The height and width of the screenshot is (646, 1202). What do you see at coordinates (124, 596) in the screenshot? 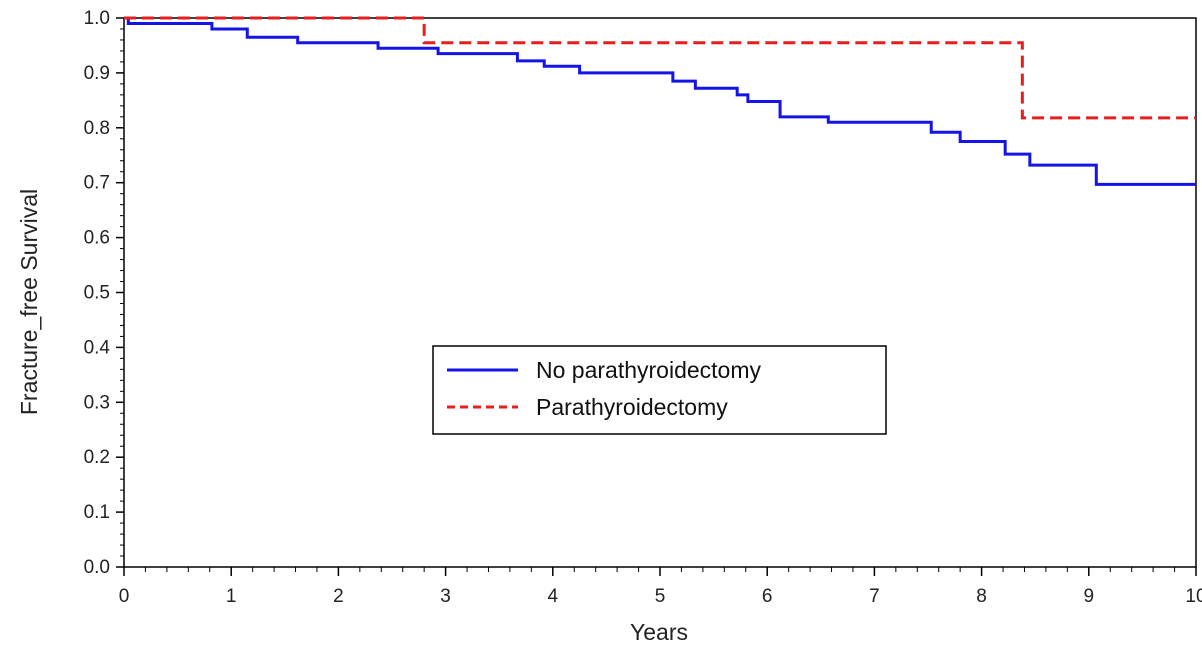
I see `x-tick-label: 0` at bounding box center [124, 596].